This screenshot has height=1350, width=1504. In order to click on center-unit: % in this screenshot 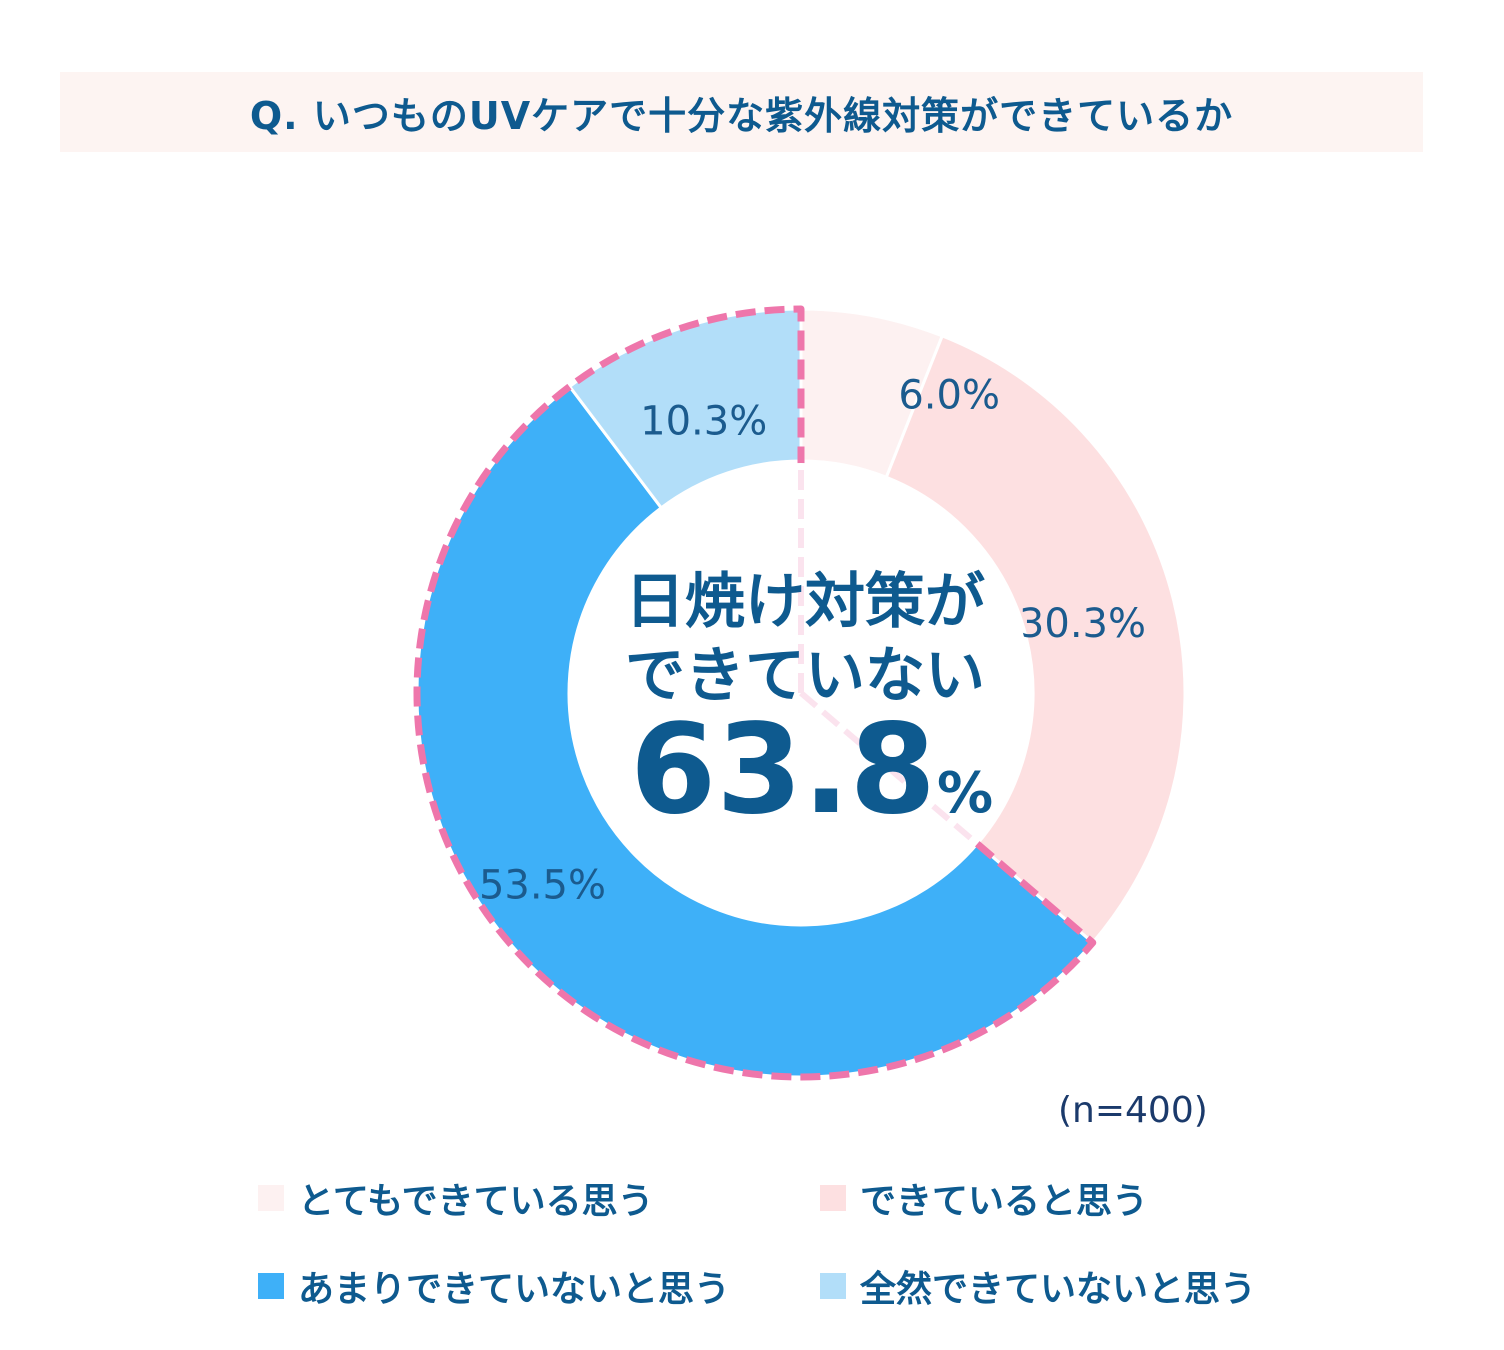, I will do `click(965, 793)`.